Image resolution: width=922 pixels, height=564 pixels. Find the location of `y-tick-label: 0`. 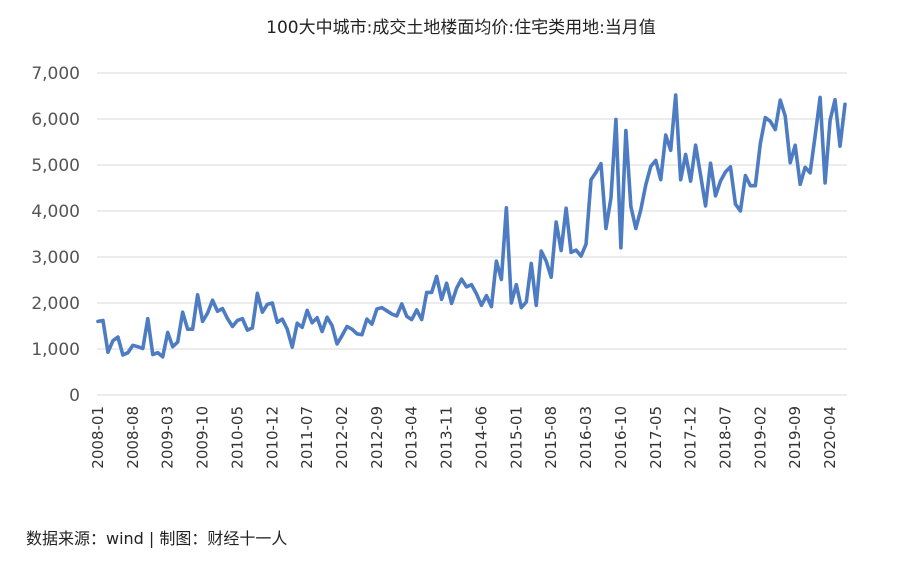

y-tick-label: 0 is located at coordinates (74, 396).